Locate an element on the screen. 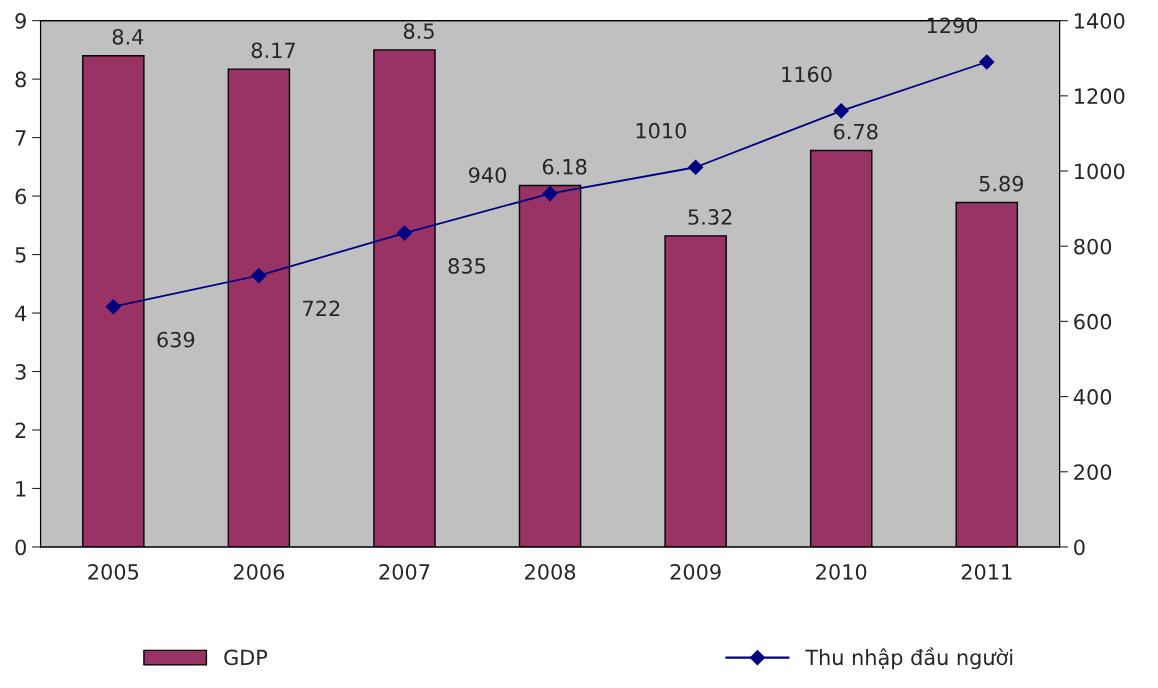 The image size is (1158, 688). data-label: 5.89 is located at coordinates (1001, 183).